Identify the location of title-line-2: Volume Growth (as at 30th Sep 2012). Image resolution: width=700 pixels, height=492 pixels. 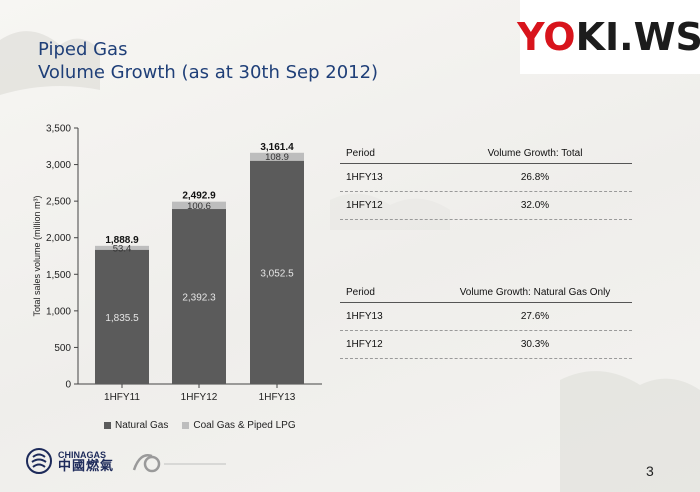
(208, 72).